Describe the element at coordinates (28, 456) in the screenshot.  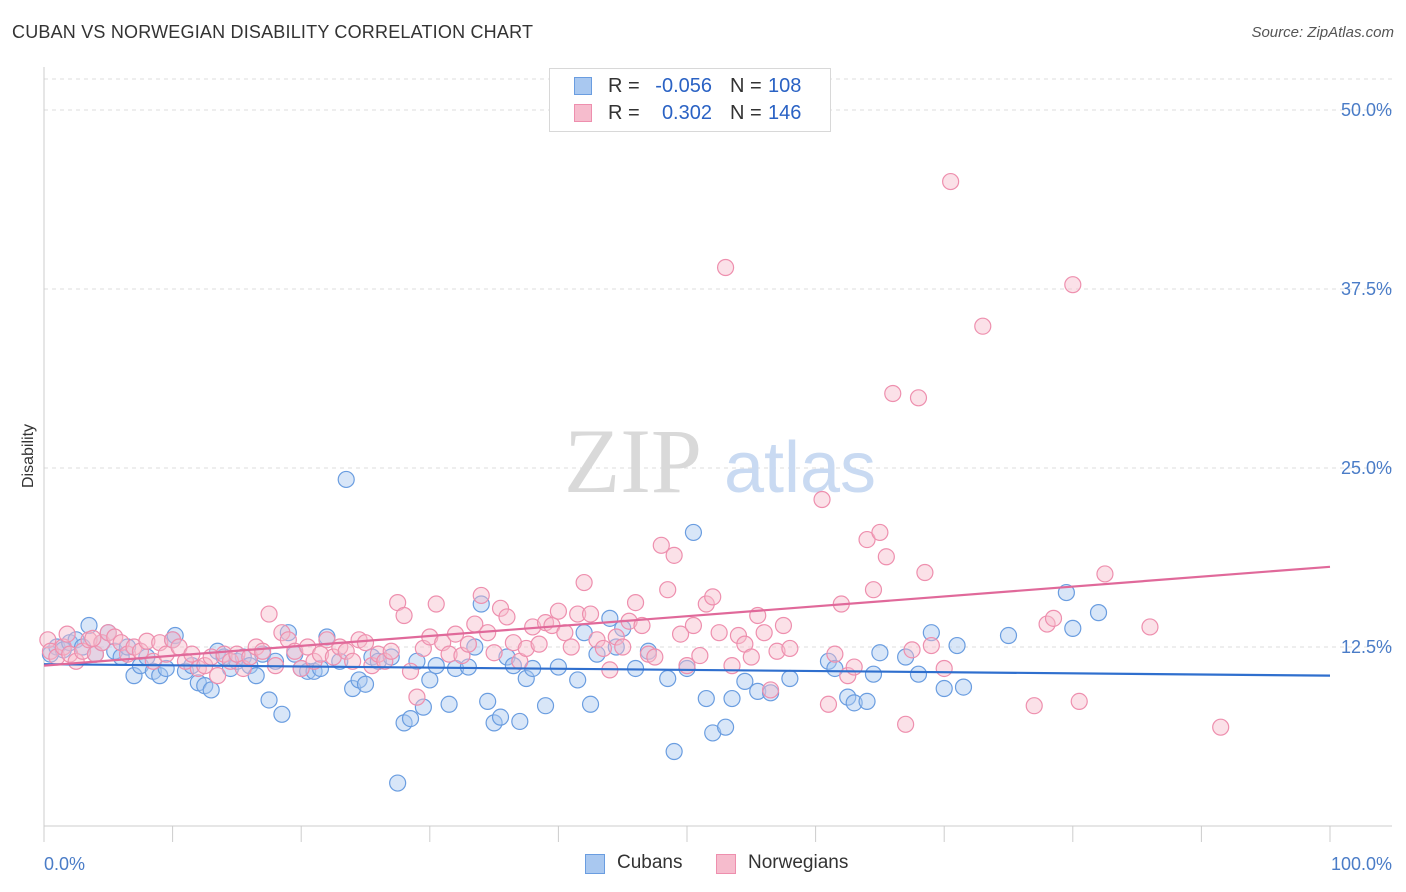
I see `y-axis-label: Disability` at that location.